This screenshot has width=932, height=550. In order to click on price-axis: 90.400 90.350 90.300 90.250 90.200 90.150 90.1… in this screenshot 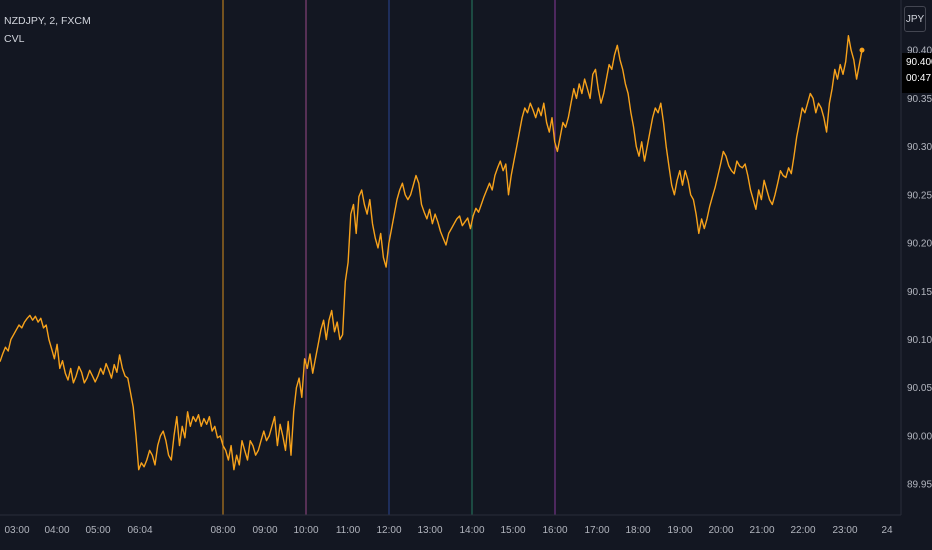, I will do `click(919, 268)`.